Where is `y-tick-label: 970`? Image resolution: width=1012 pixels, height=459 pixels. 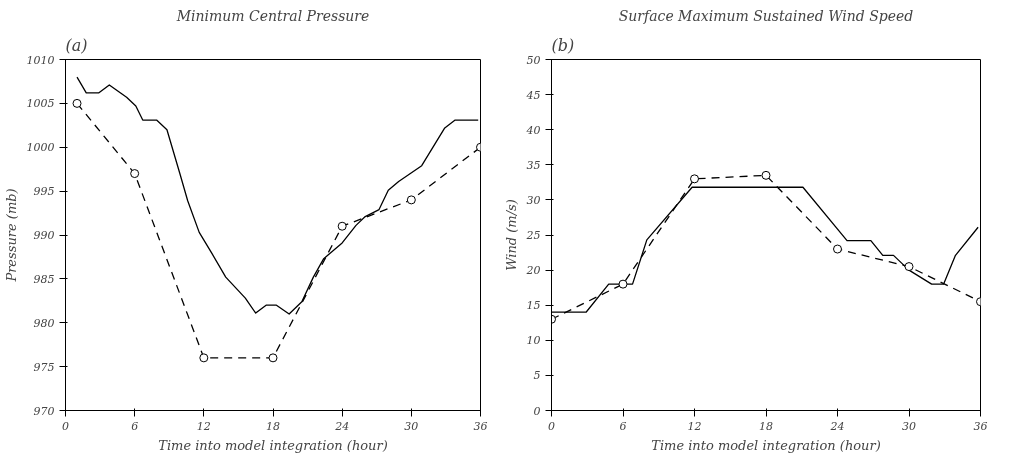
y-tick-label: 970 is located at coordinates (44, 411).